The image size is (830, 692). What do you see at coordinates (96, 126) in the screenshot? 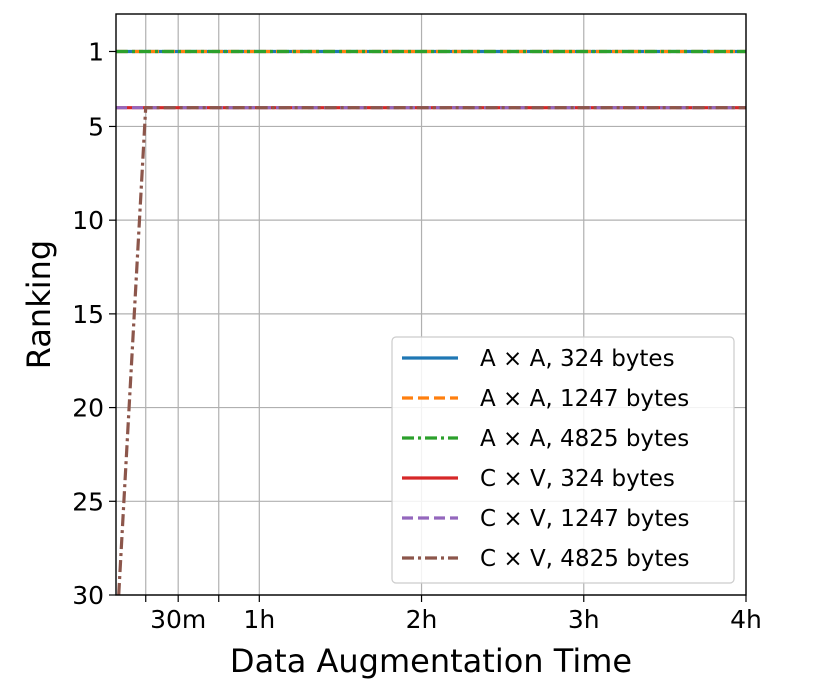
I see `y-tick-label: 5` at bounding box center [96, 126].